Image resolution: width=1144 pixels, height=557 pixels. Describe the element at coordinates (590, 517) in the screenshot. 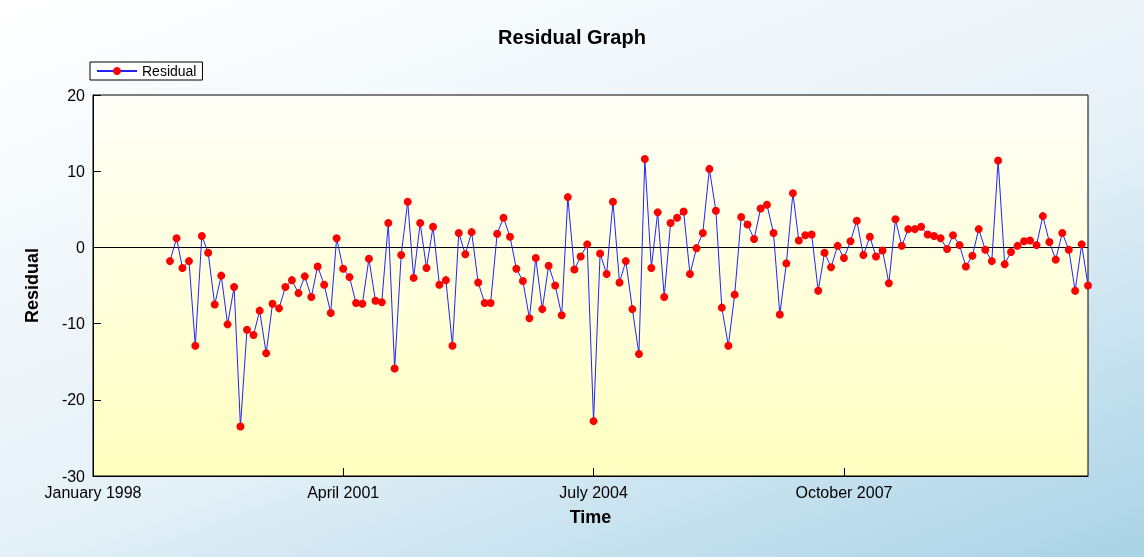

I see `x-axis-title: Time` at that location.